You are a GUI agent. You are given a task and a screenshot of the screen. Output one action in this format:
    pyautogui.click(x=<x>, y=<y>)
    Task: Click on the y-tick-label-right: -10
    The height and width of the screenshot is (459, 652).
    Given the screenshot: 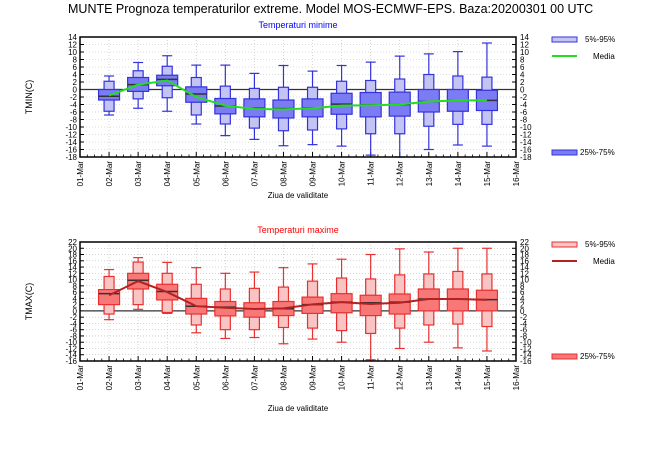 What is the action you would take?
    pyautogui.click(x=526, y=127)
    